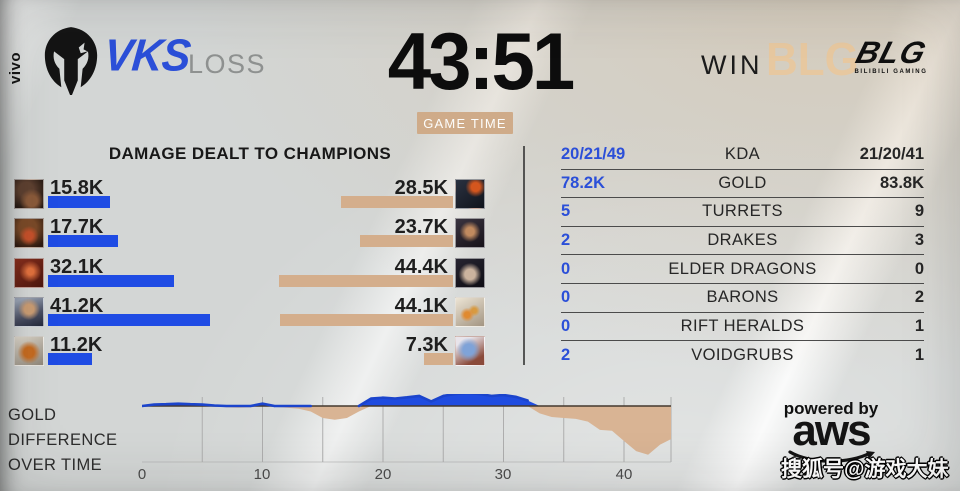 This screenshot has width=960, height=491. I want to click on result-loss-label: LOSS, so click(227, 64).